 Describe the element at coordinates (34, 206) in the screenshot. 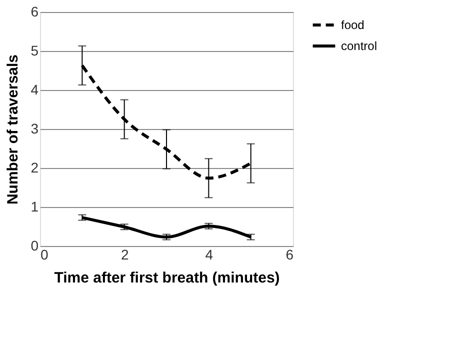

I see `y-tick-label: 1` at that location.